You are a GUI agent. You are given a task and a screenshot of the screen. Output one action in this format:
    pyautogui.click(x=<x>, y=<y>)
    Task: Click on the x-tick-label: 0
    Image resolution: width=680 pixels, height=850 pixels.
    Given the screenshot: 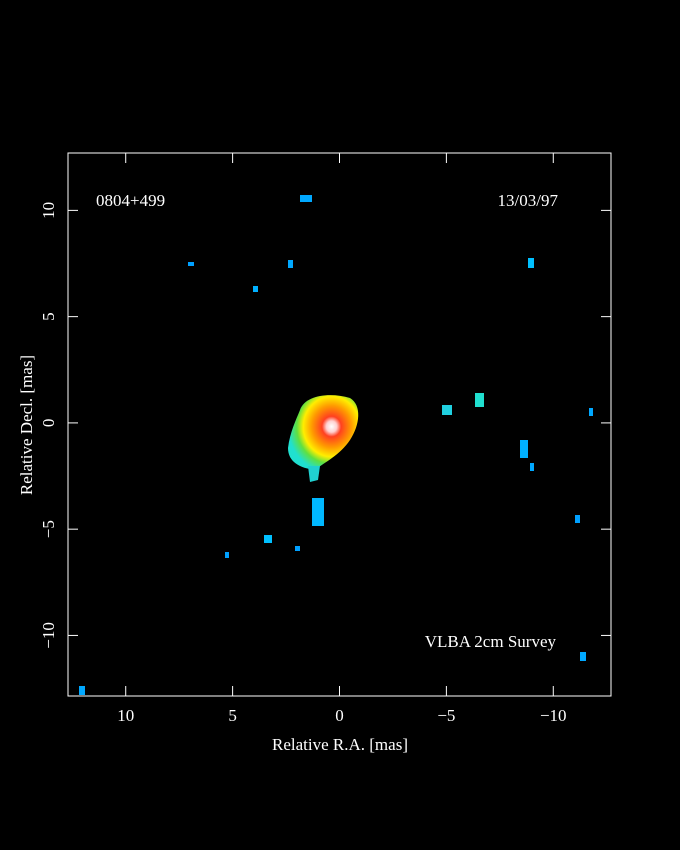 What is the action you would take?
    pyautogui.click(x=339, y=715)
    